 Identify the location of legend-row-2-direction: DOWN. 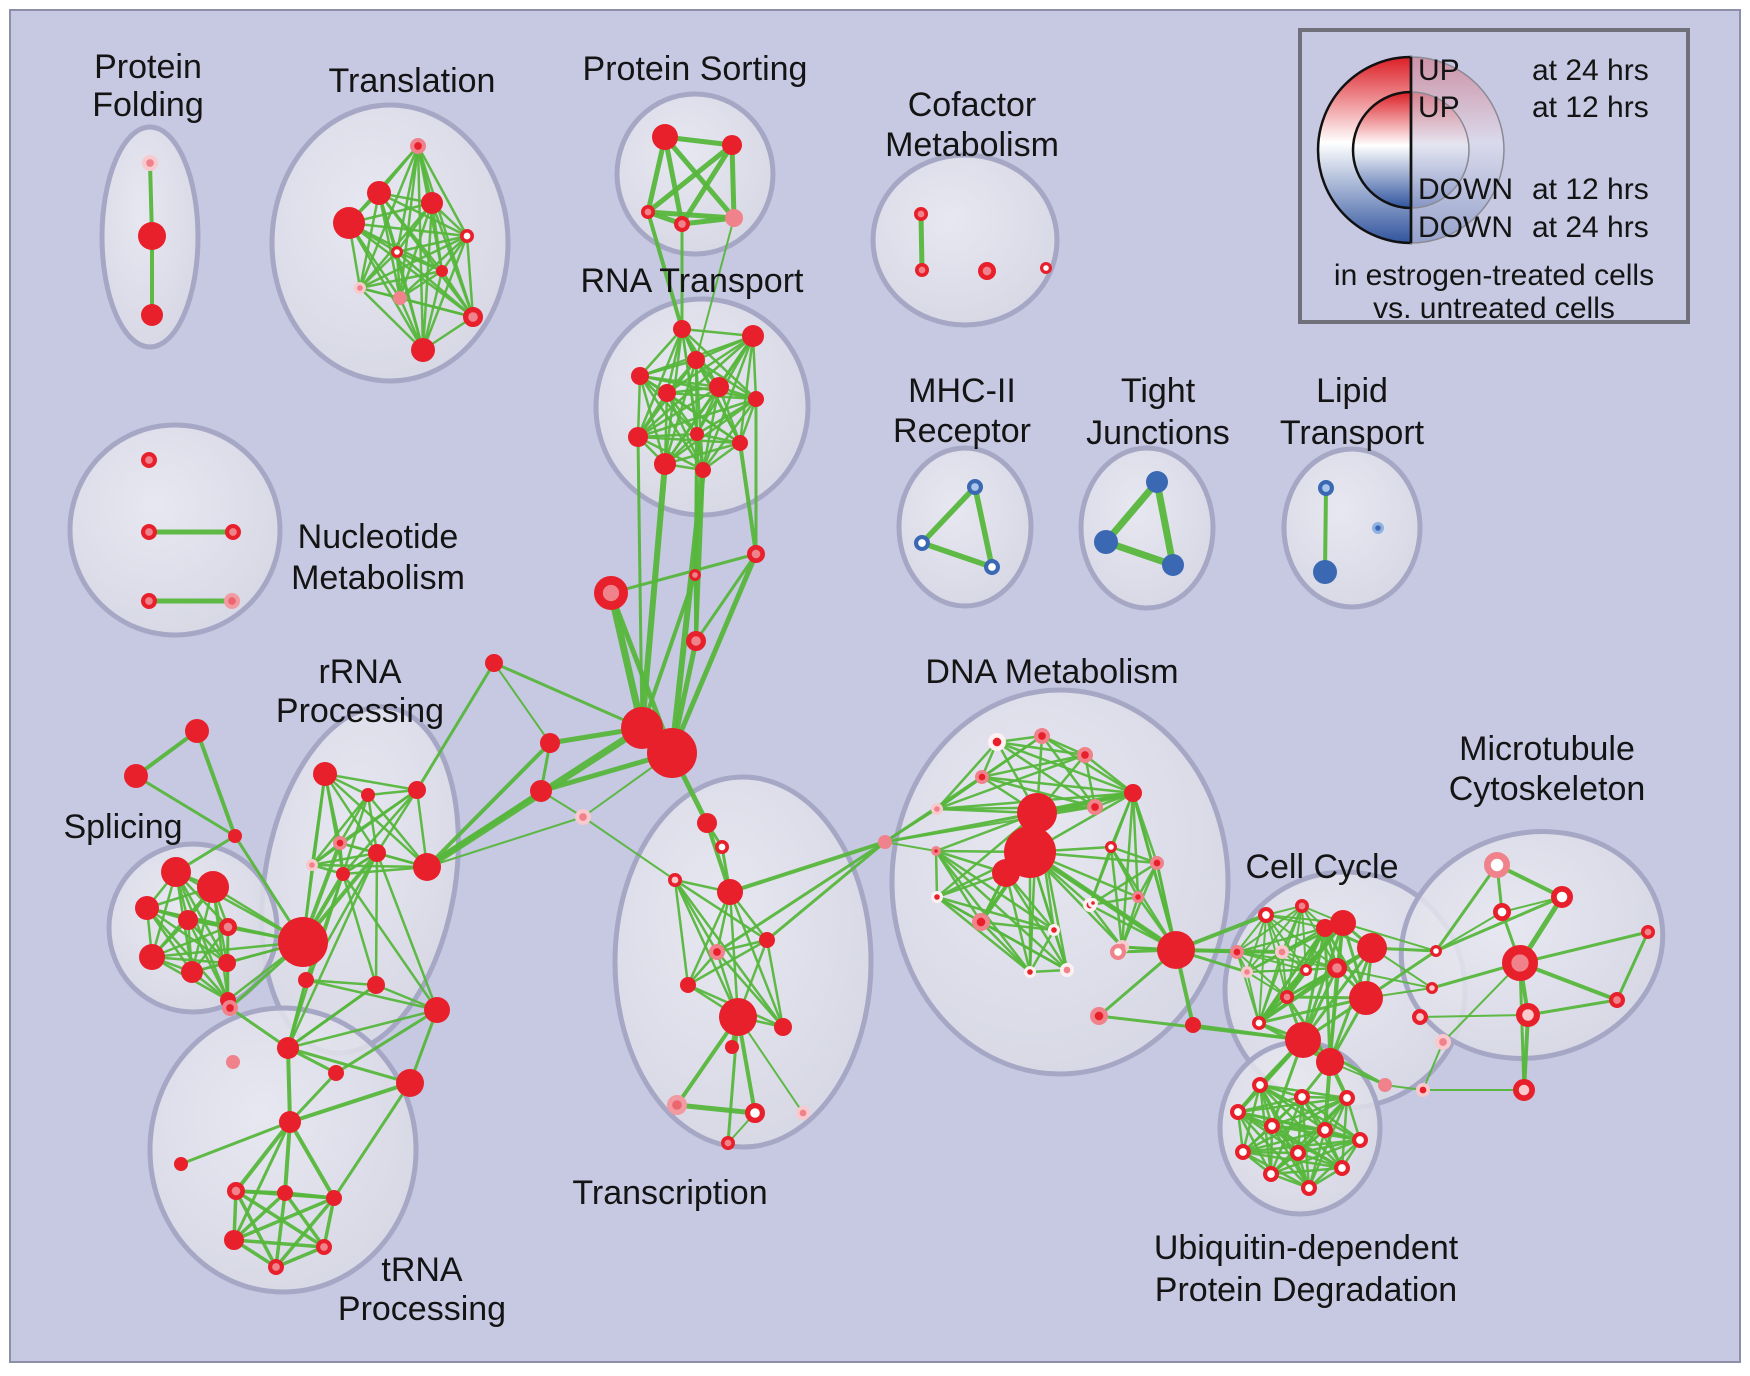
(1465, 189).